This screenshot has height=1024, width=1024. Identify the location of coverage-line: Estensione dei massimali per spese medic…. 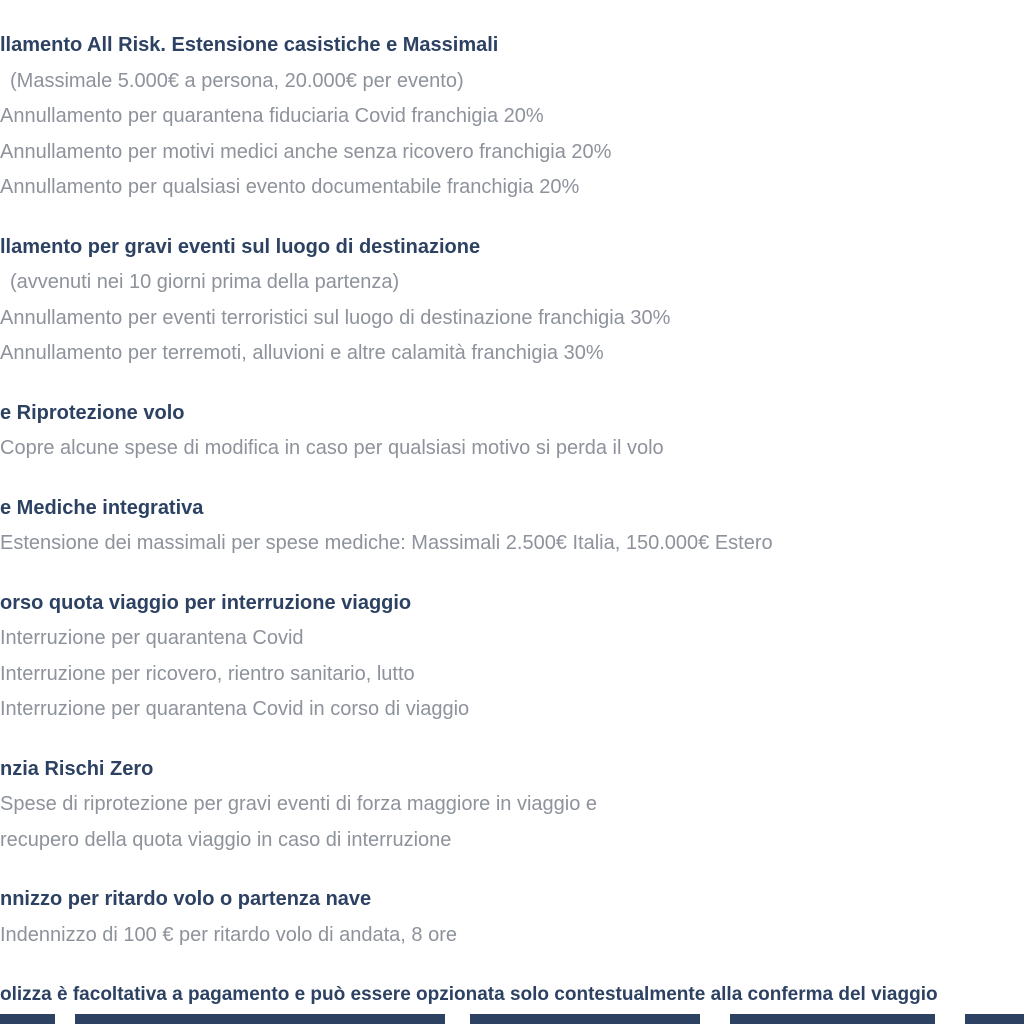
(386, 543).